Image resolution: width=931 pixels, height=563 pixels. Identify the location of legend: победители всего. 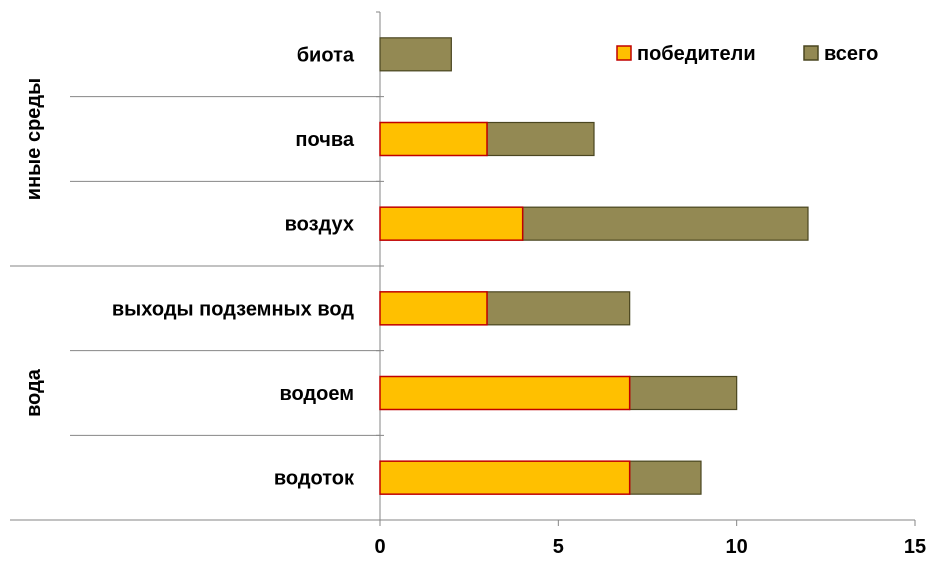
(747, 54).